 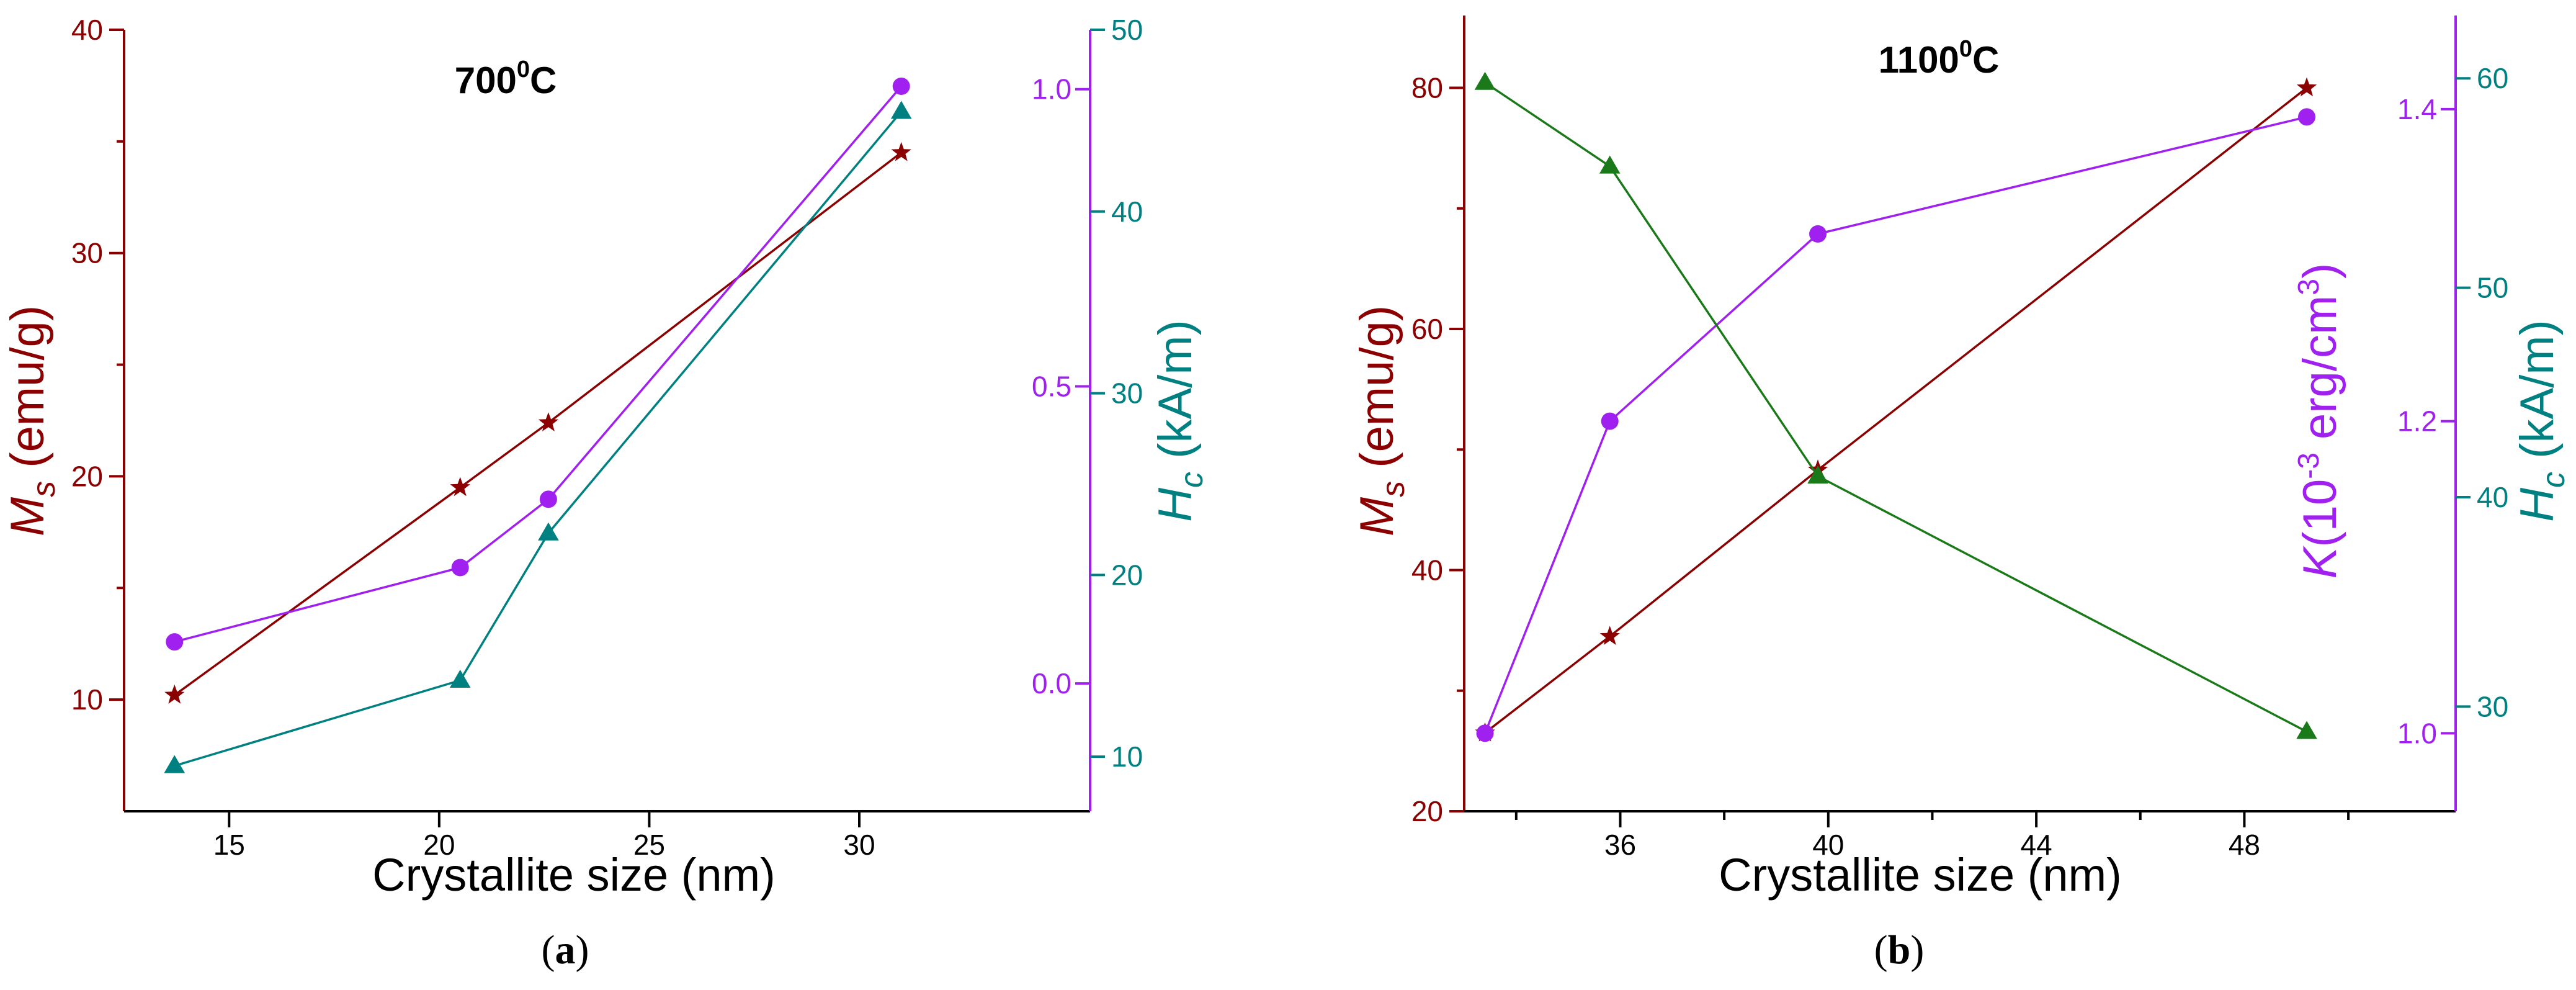 What do you see at coordinates (229, 845) in the screenshot?
I see `x-tick-label: 15` at bounding box center [229, 845].